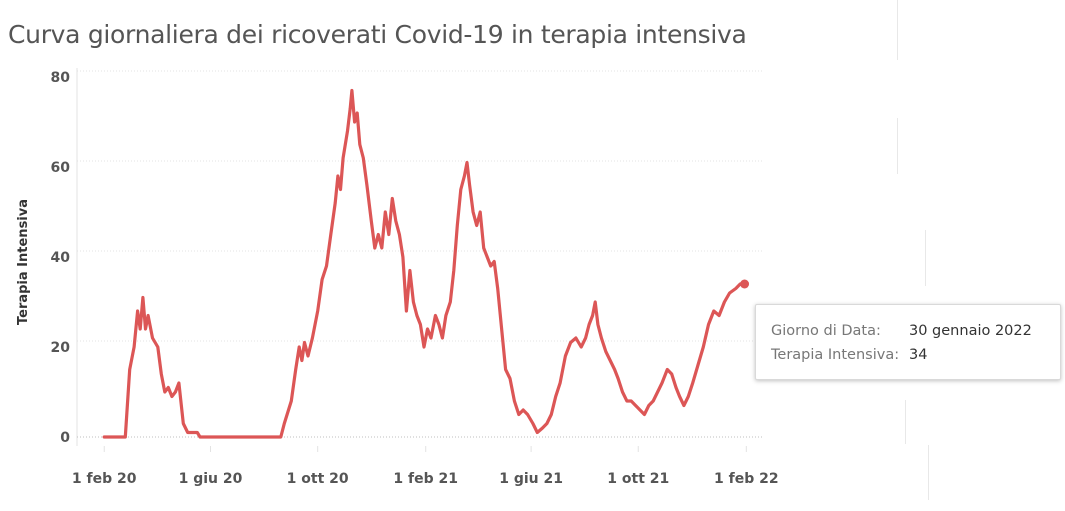 The image size is (1065, 511). What do you see at coordinates (531, 479) in the screenshot?
I see `x-tick-label: 1 giu 21` at bounding box center [531, 479].